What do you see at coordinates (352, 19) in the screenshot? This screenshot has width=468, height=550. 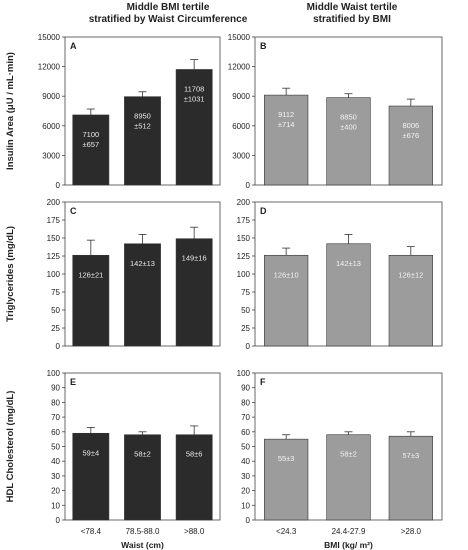 I see `right-column-title-line2: stratified by BMI` at bounding box center [352, 19].